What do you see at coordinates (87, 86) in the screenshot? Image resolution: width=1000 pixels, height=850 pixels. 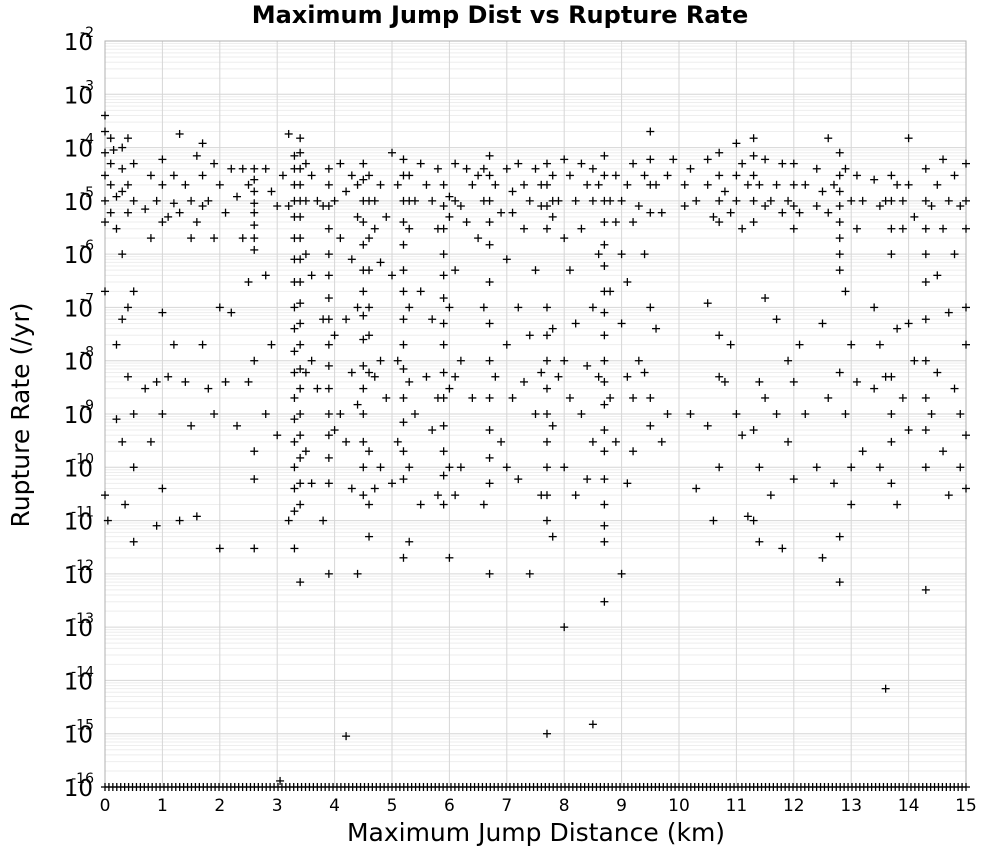 I see `y-tick-exponent: -3` at bounding box center [87, 86].